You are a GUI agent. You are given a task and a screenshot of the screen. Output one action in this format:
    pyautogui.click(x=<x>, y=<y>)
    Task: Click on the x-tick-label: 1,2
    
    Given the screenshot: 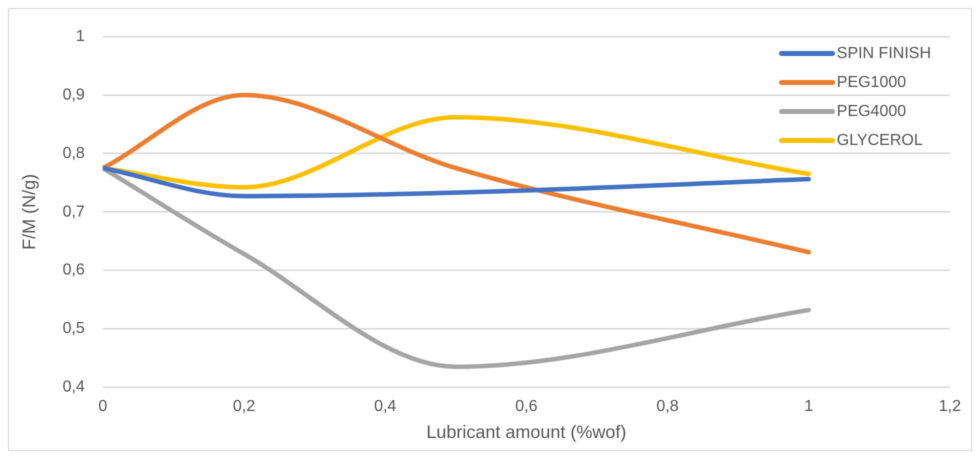 What is the action you would take?
    pyautogui.click(x=950, y=407)
    